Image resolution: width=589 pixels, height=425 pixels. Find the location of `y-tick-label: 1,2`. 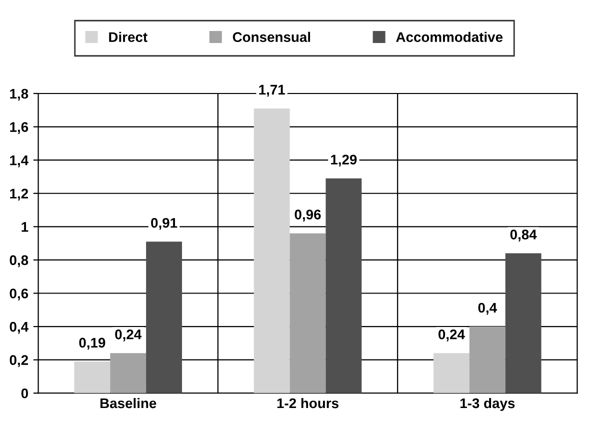

y-tick-label: 1,2 is located at coordinates (19, 194).